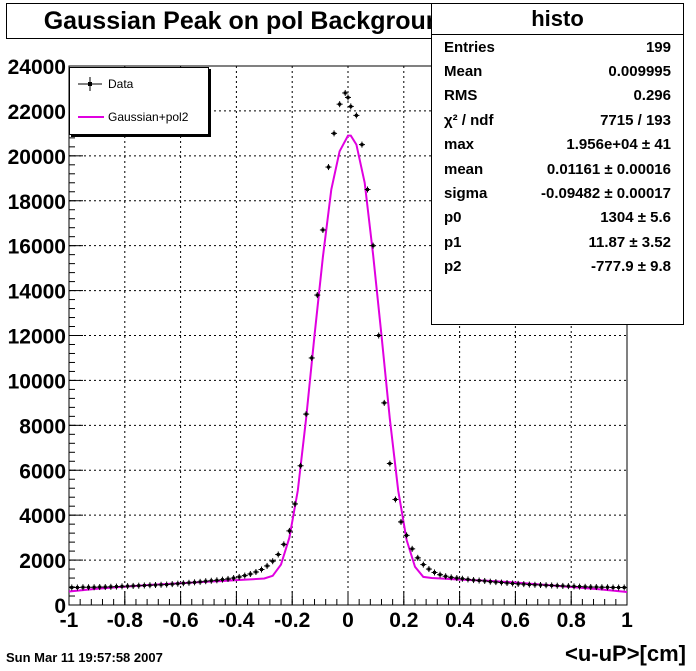  What do you see at coordinates (42, 471) in the screenshot?
I see `y-tick-label: 6000` at bounding box center [42, 471].